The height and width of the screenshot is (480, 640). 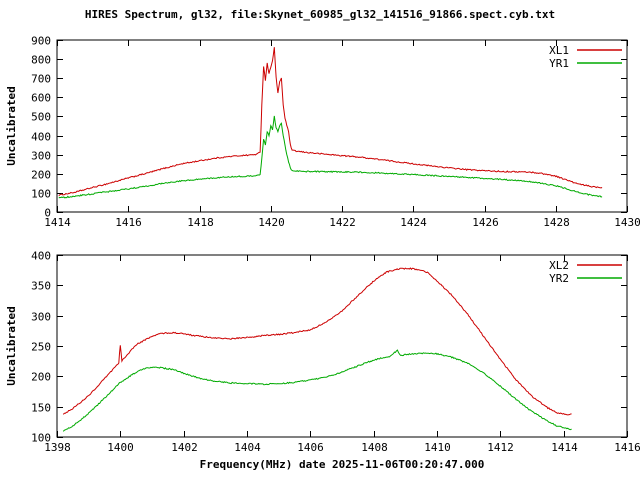 What do you see at coordinates (413, 222) in the screenshot?
I see `svg-text: 1424` at bounding box center [413, 222].